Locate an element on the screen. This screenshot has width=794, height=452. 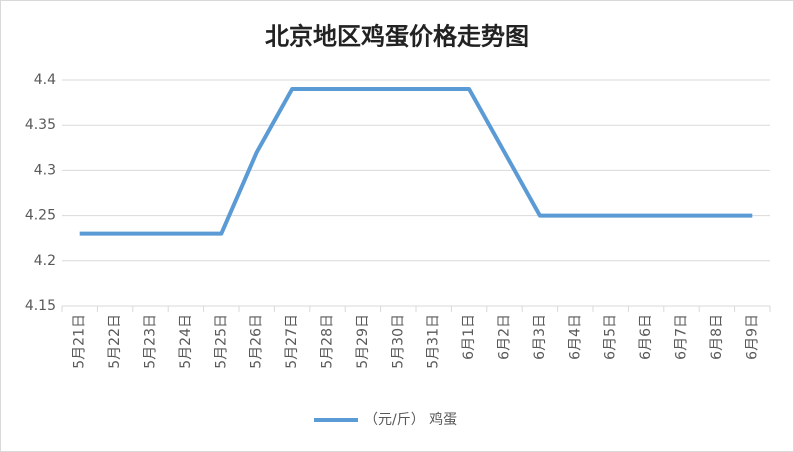
x-tick-label: 5月27日 is located at coordinates (292, 341).